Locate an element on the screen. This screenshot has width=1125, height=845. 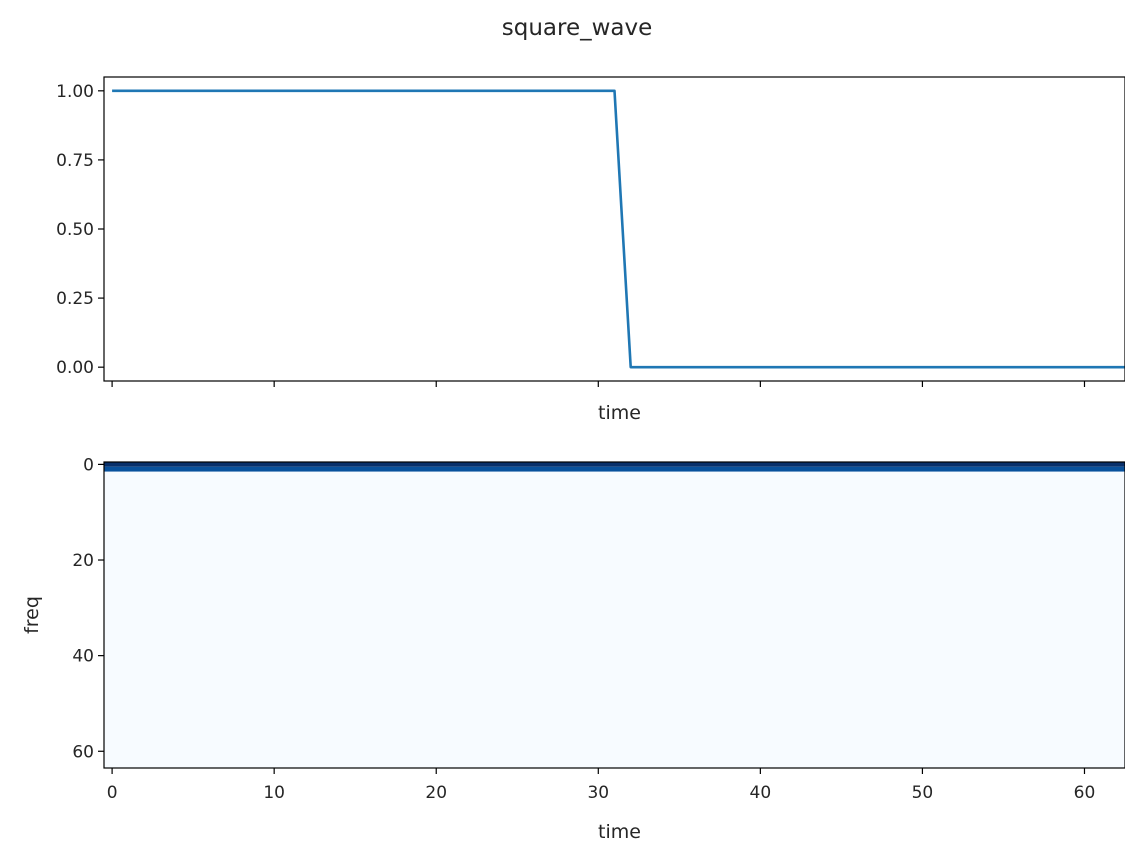
waveform-y-tick-label: 0.25 is located at coordinates (75, 299).